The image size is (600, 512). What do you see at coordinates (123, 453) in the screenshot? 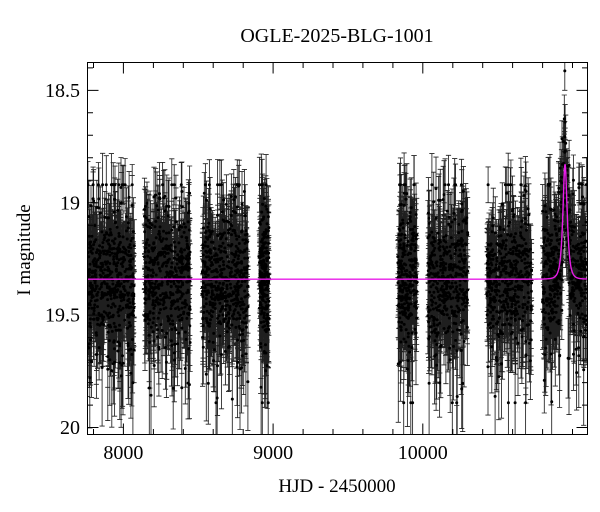
I see `x-tick-label: 8000` at bounding box center [123, 453].